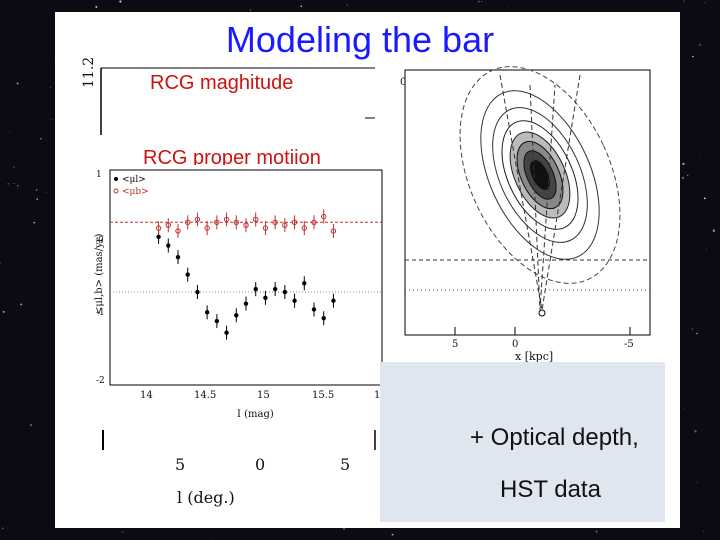  What do you see at coordinates (515, 344) in the screenshot?
I see `map-x-tick: 0` at bounding box center [515, 344].